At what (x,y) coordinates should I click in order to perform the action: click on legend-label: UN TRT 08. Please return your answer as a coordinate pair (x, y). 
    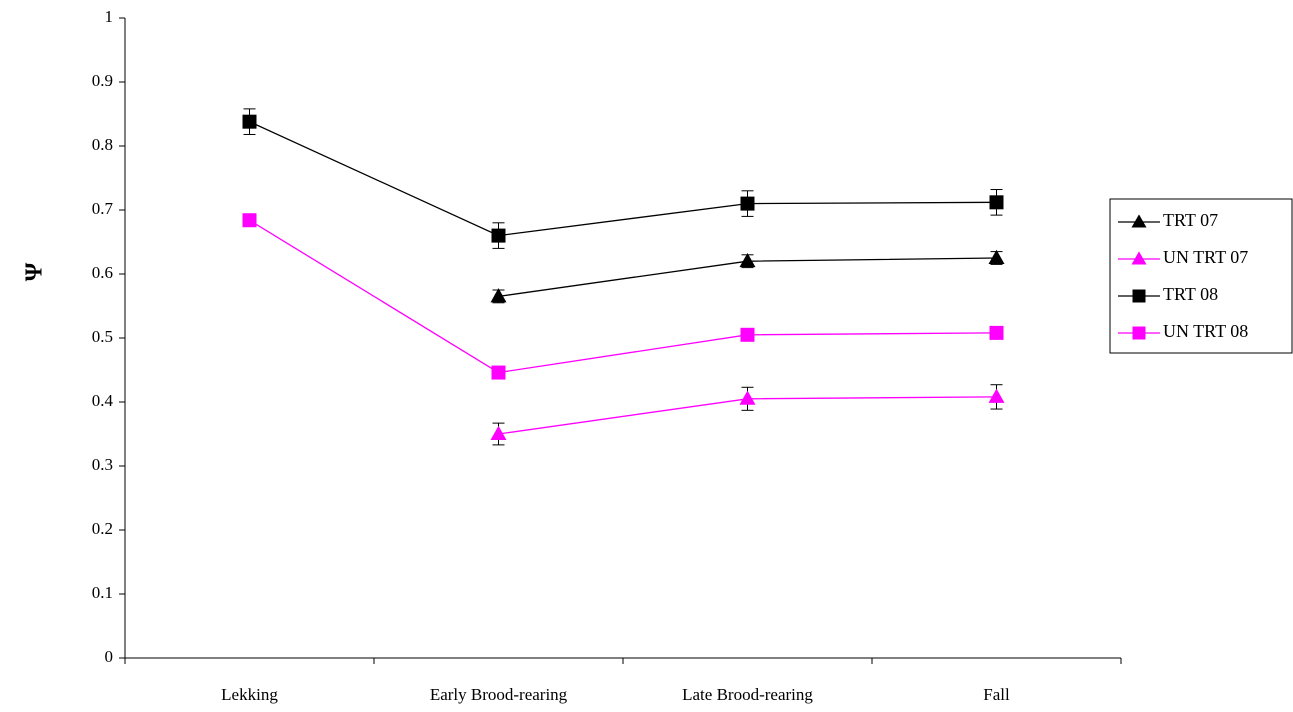
    Looking at the image, I should click on (1205, 331).